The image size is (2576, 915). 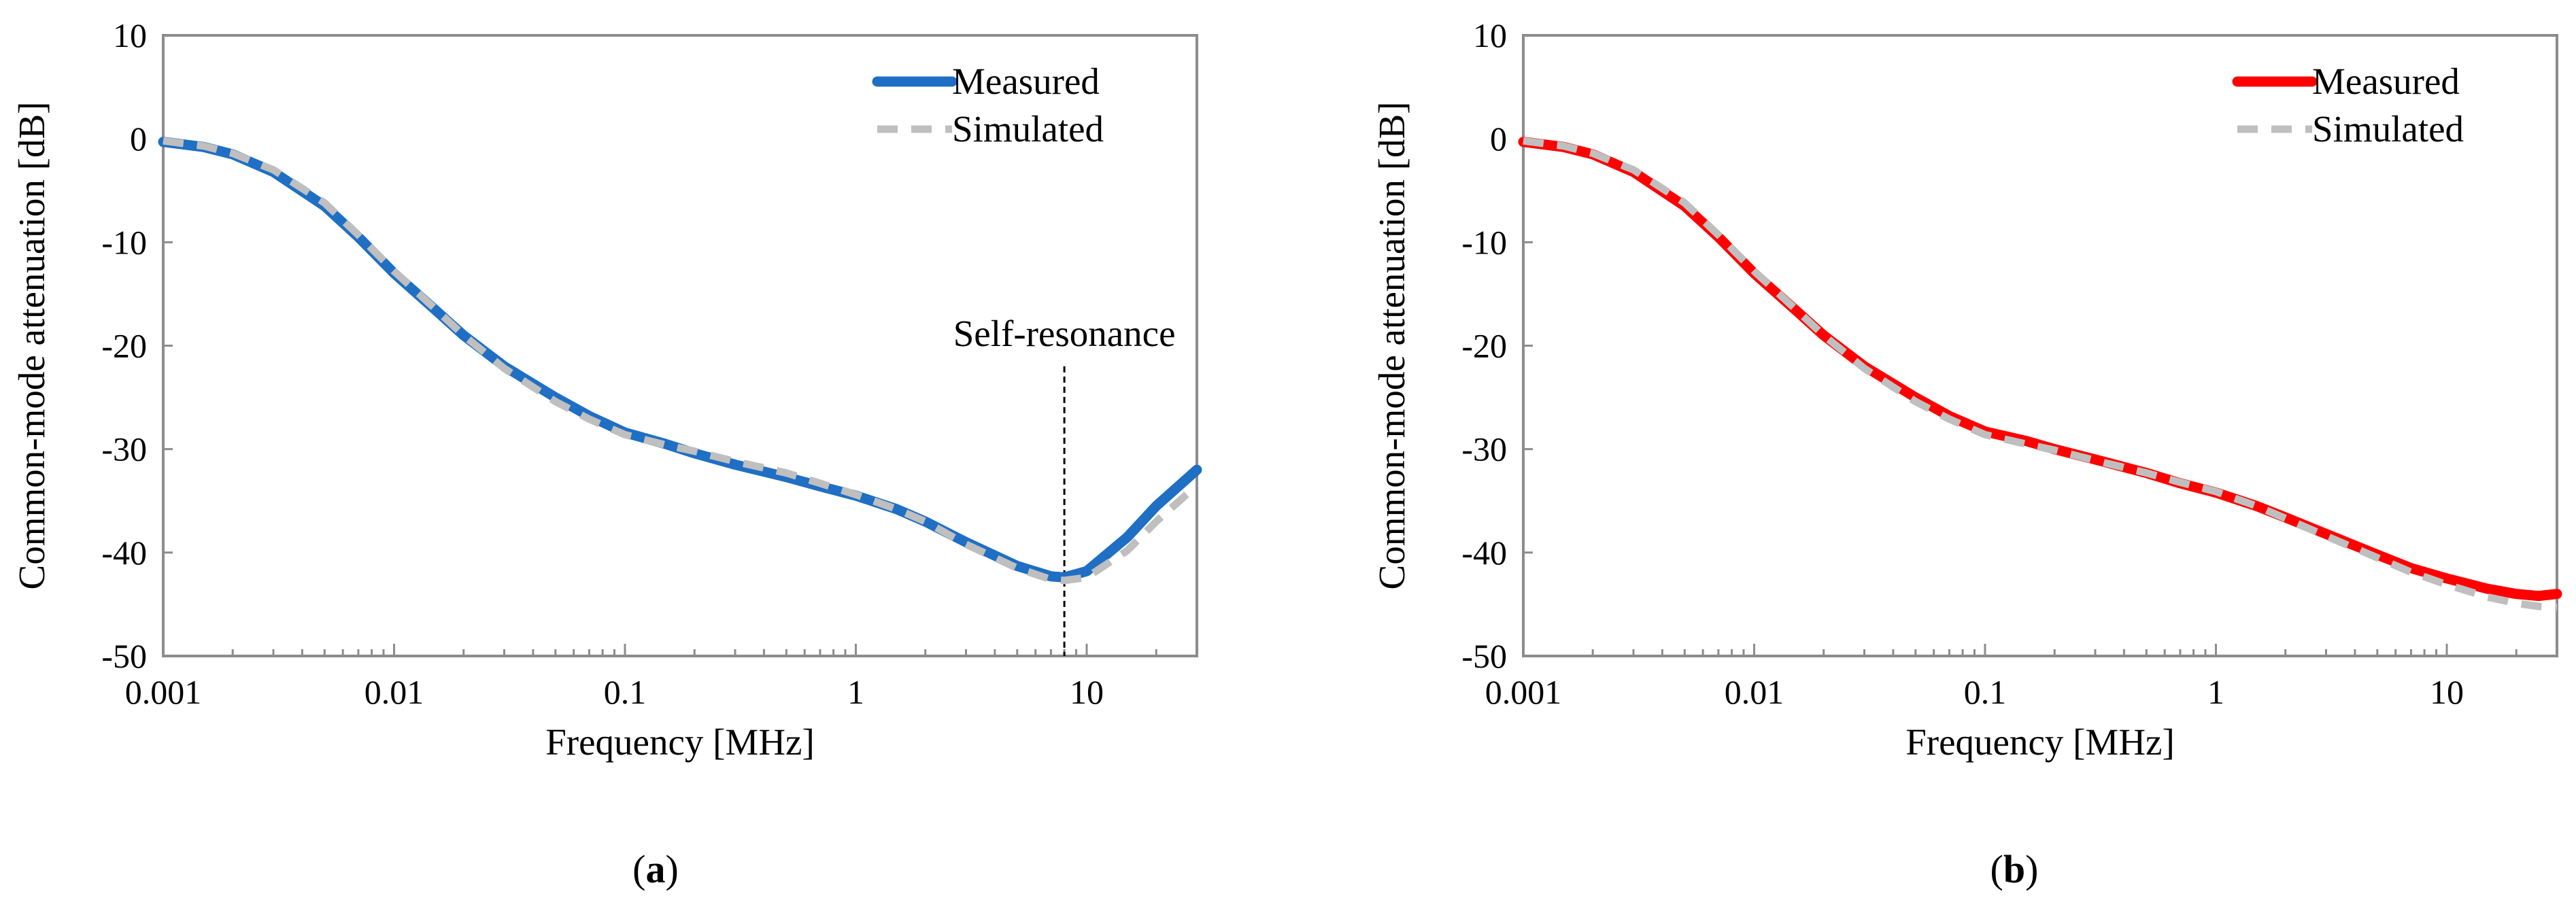 I want to click on caption-a: (a), so click(x=655, y=869).